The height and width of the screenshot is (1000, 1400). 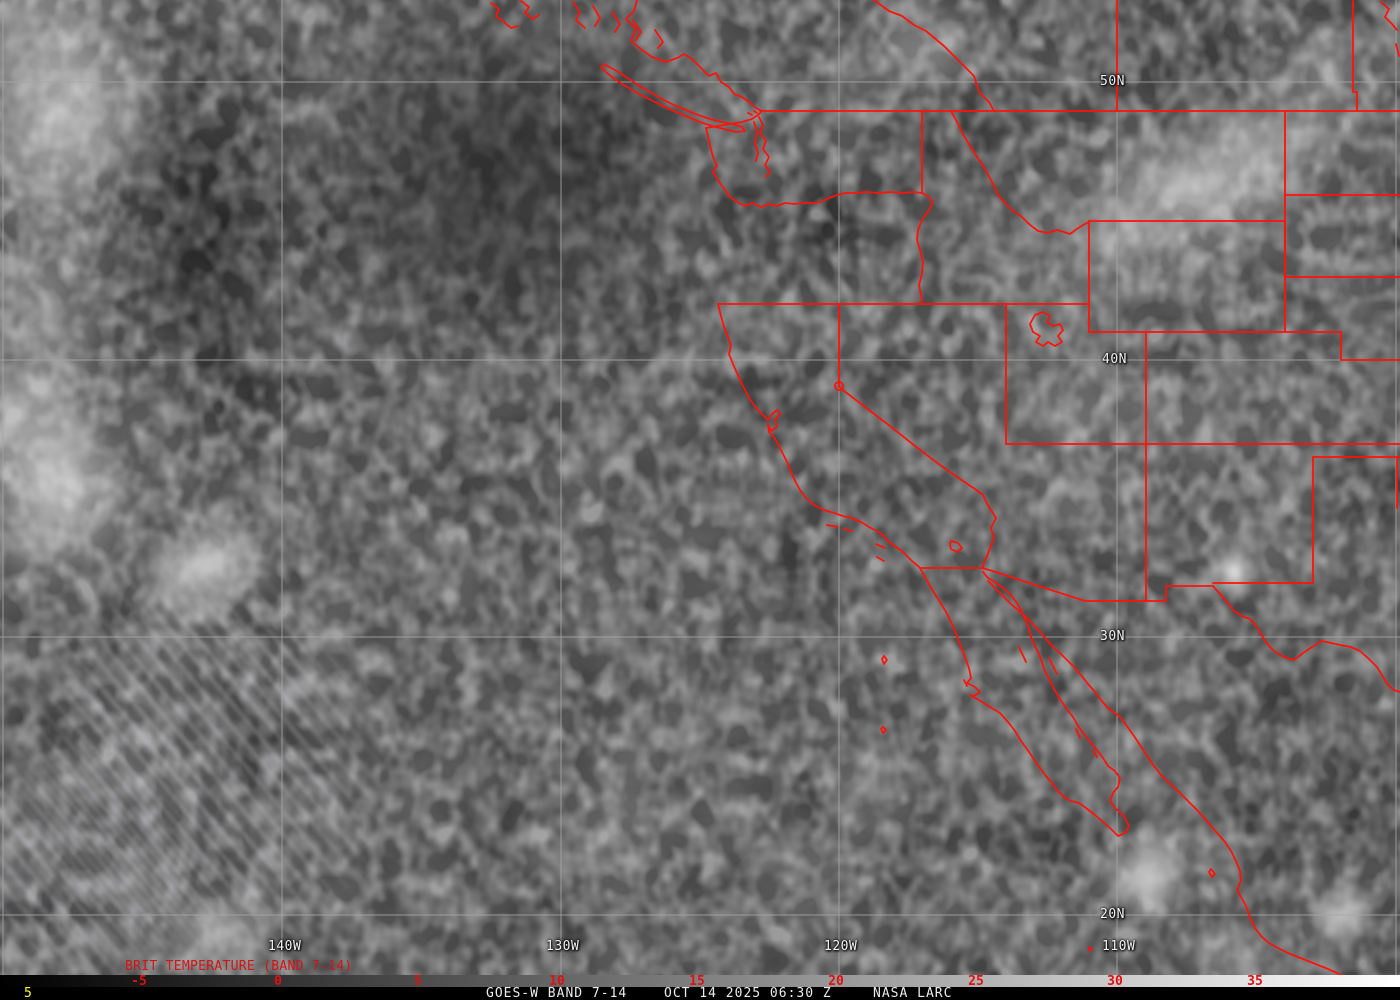 What do you see at coordinates (418, 981) in the screenshot?
I see `colorbar-tick: 5` at bounding box center [418, 981].